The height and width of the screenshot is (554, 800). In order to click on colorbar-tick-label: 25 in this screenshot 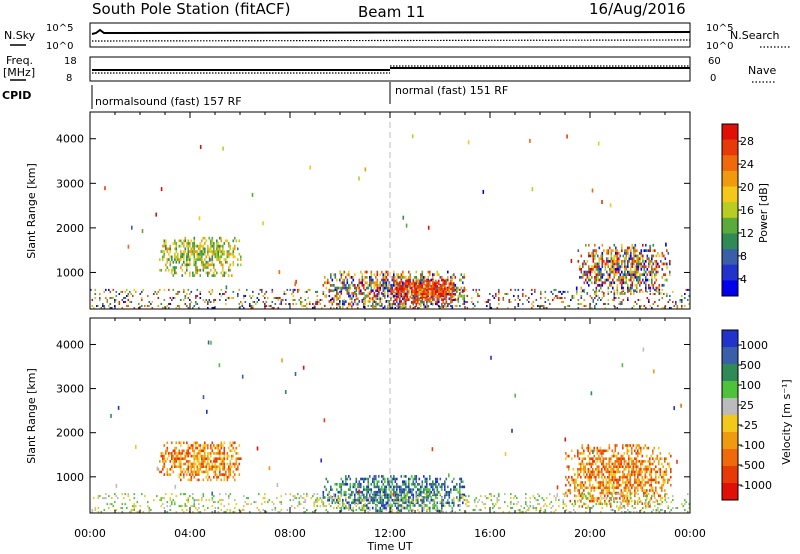, I will do `click(747, 405)`.